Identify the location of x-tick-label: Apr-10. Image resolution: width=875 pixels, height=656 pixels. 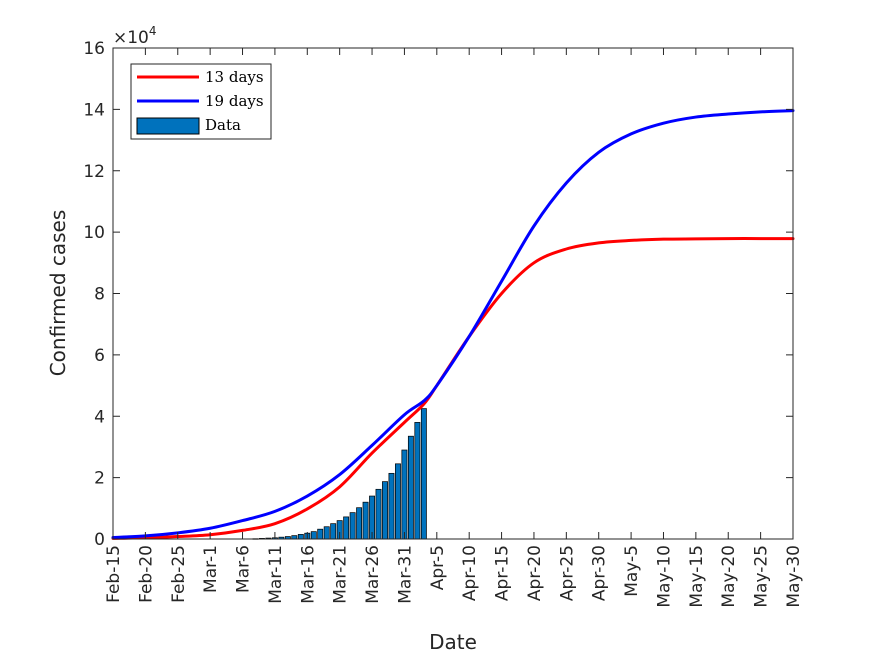
(470, 573).